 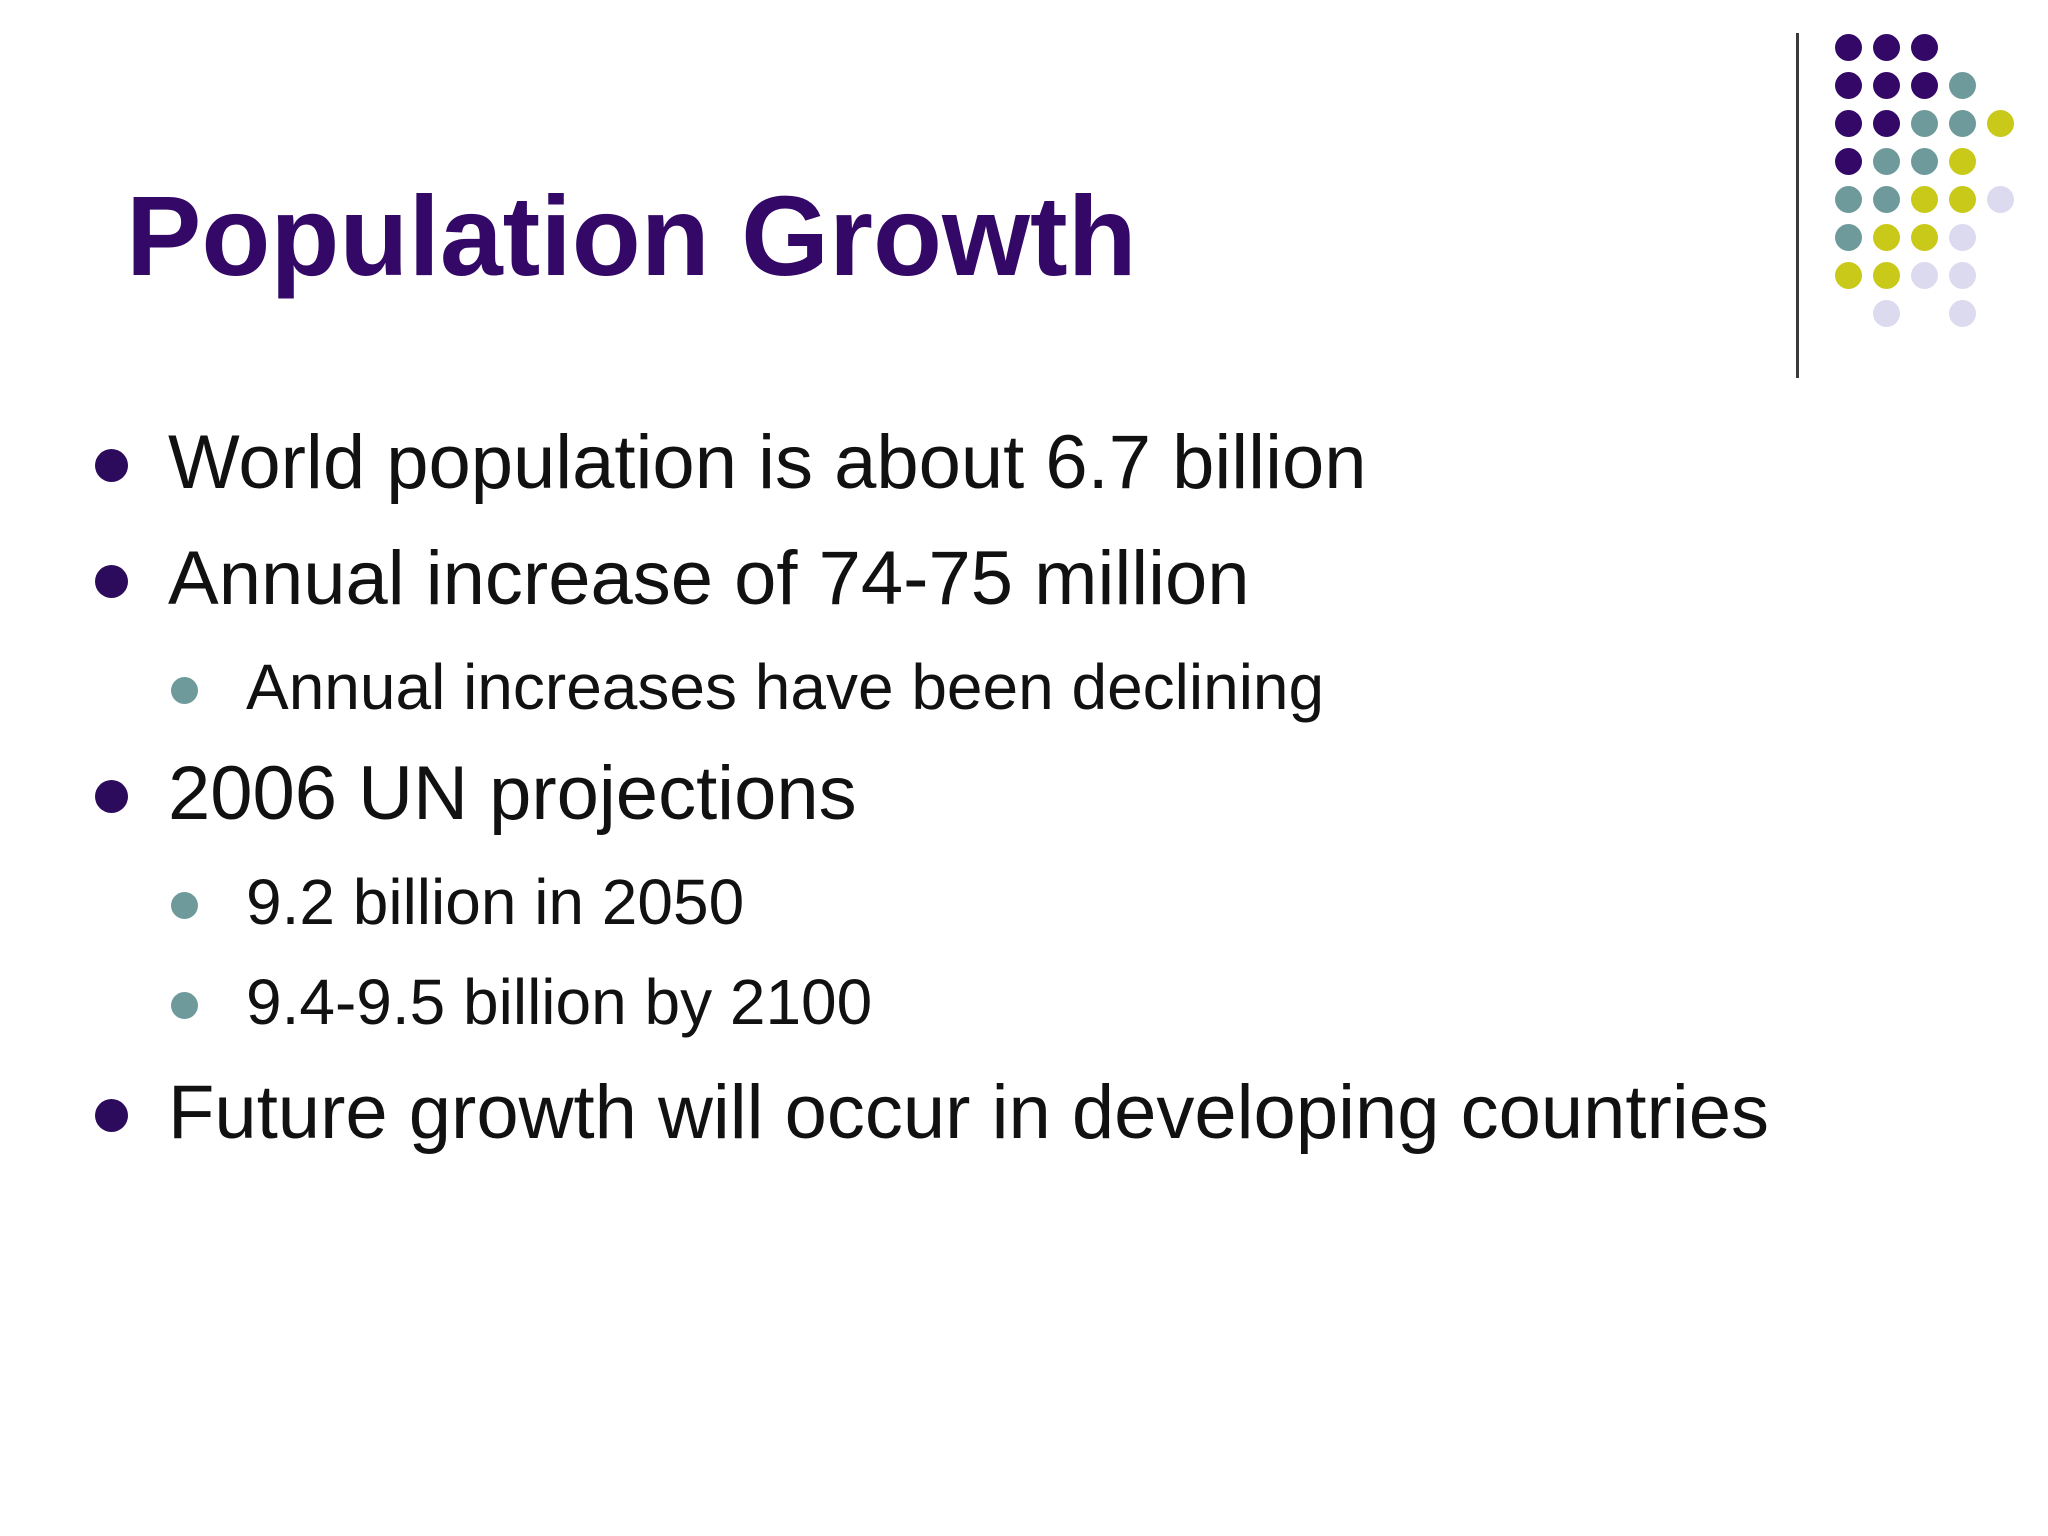 I want to click on title-divider-line, so click(x=1797, y=205).